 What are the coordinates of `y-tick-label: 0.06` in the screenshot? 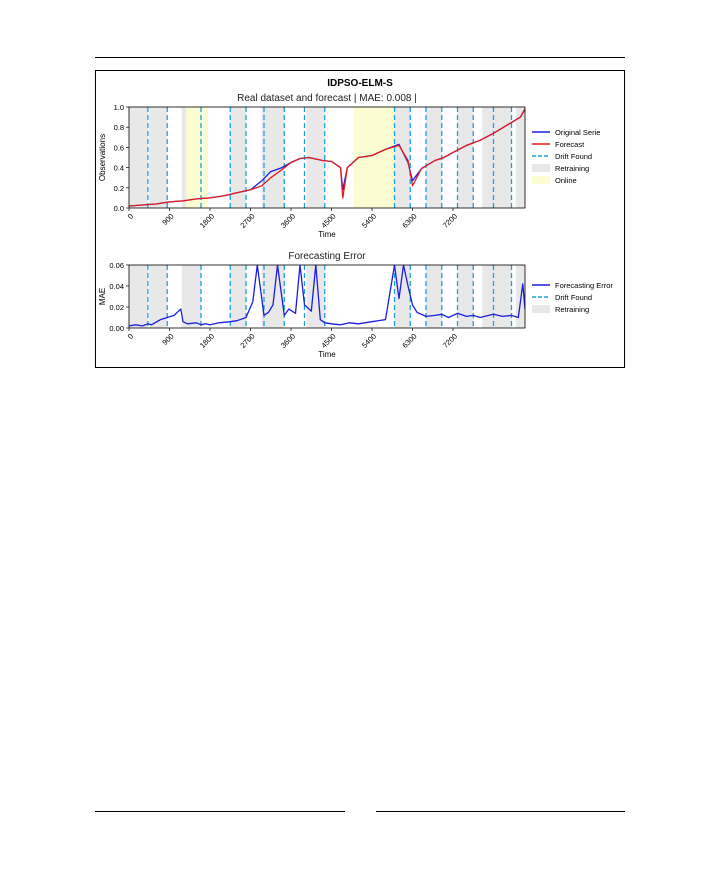 It's located at (116, 265).